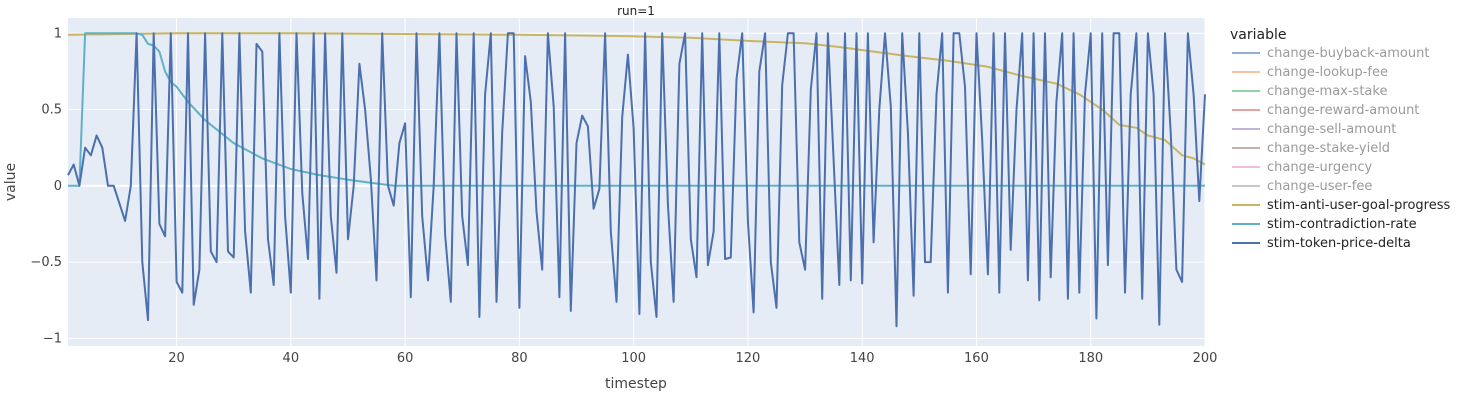 Image resolution: width=1471 pixels, height=400 pixels. I want to click on facet-title: run=1, so click(636, 11).